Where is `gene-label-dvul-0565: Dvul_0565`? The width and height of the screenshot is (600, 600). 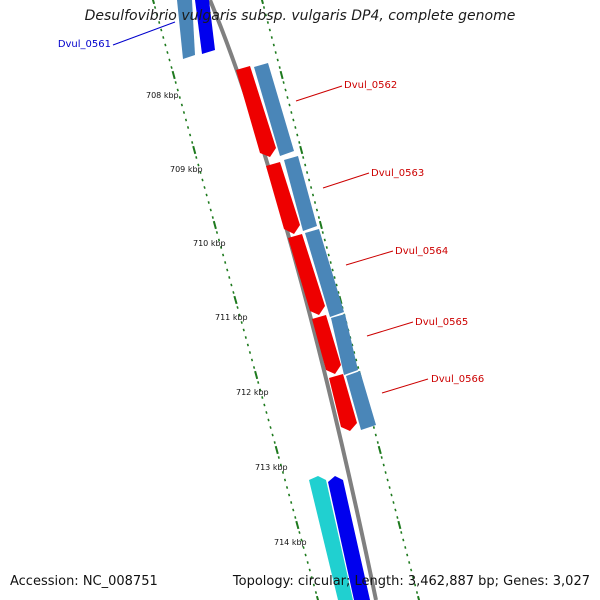
gene-label-dvul-0565: Dvul_0565 is located at coordinates (441, 322).